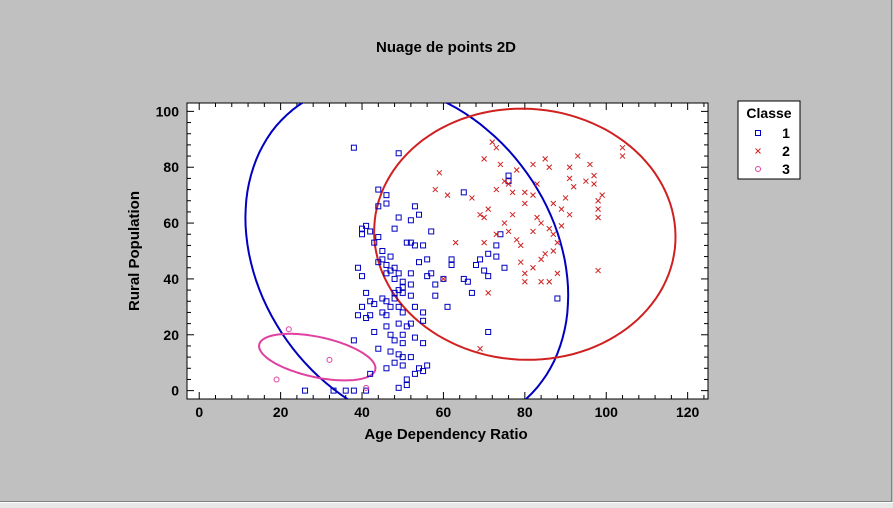 Image resolution: width=893 pixels, height=508 pixels. Describe the element at coordinates (445, 434) in the screenshot. I see `x-axis-label: Age Dependency Ratio` at that location.